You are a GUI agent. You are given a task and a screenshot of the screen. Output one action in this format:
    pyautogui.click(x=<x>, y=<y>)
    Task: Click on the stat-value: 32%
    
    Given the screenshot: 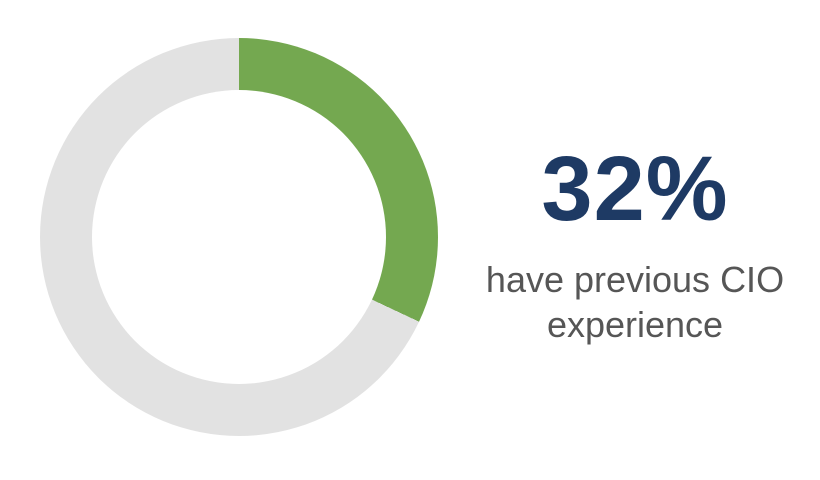 What is the action you would take?
    pyautogui.click(x=635, y=189)
    